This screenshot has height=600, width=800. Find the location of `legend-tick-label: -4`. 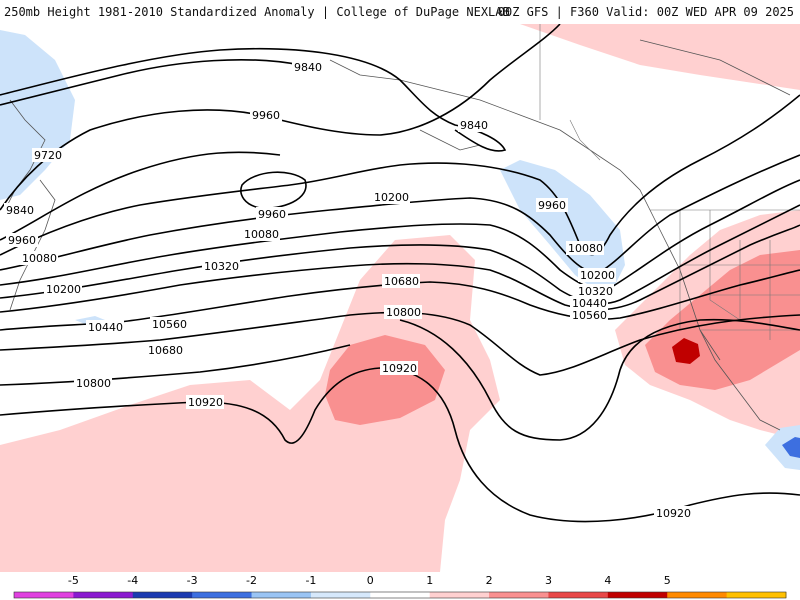

legend-tick-label: -4 is located at coordinates (132, 580).